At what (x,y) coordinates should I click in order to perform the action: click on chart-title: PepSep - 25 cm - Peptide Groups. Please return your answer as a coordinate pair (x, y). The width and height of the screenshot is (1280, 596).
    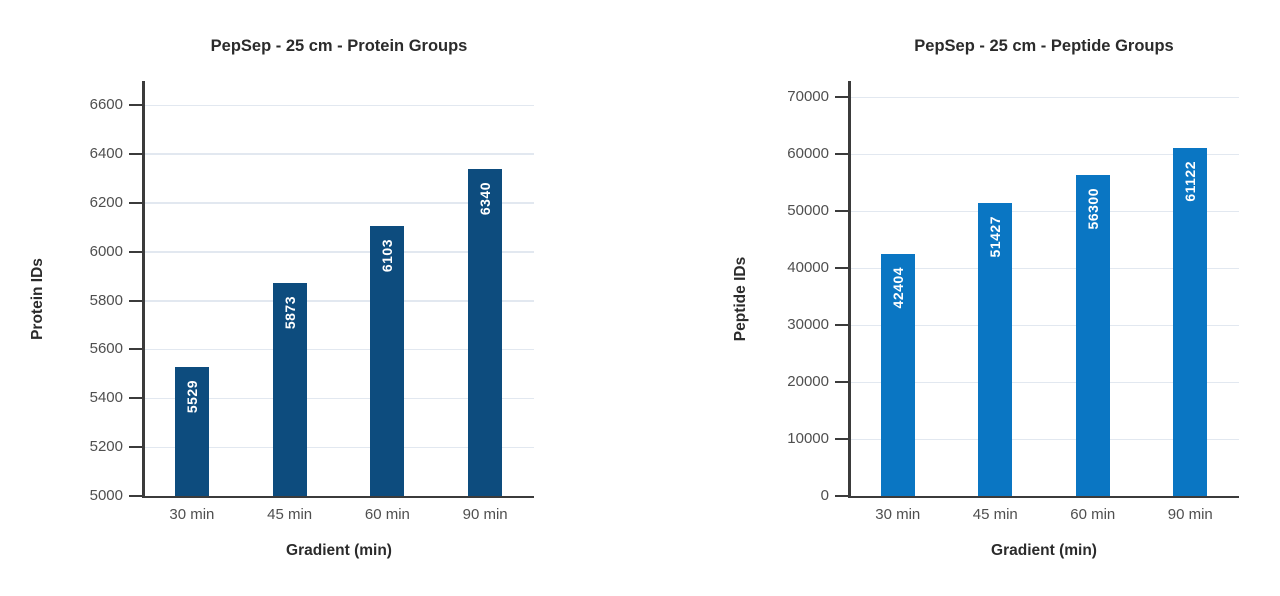
    Looking at the image, I should click on (1044, 46).